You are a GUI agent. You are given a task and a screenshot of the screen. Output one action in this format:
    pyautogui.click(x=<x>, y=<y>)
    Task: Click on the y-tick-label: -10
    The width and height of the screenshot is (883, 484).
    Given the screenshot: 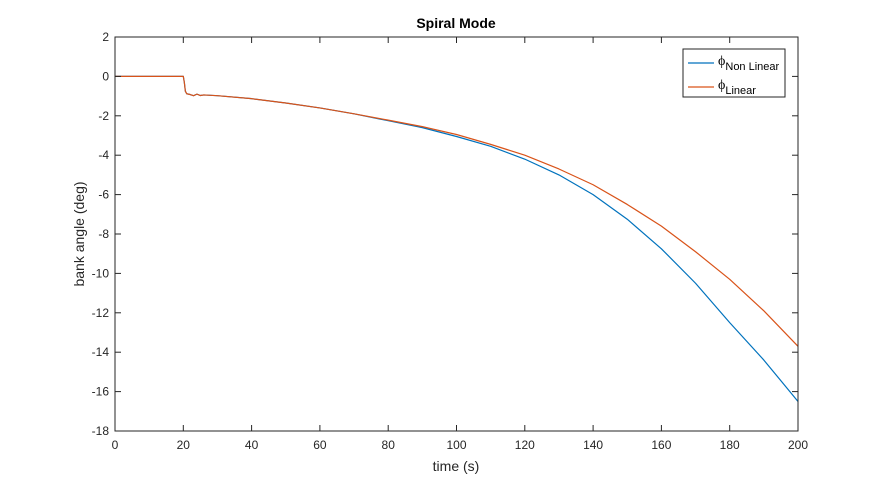 What is the action you would take?
    pyautogui.click(x=101, y=273)
    